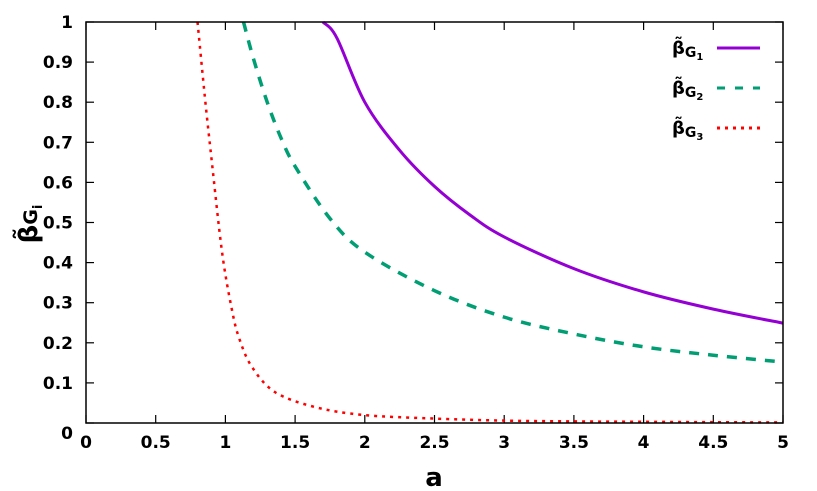 This screenshot has height=491, width=817. I want to click on x-tick-label: 5, so click(783, 443).